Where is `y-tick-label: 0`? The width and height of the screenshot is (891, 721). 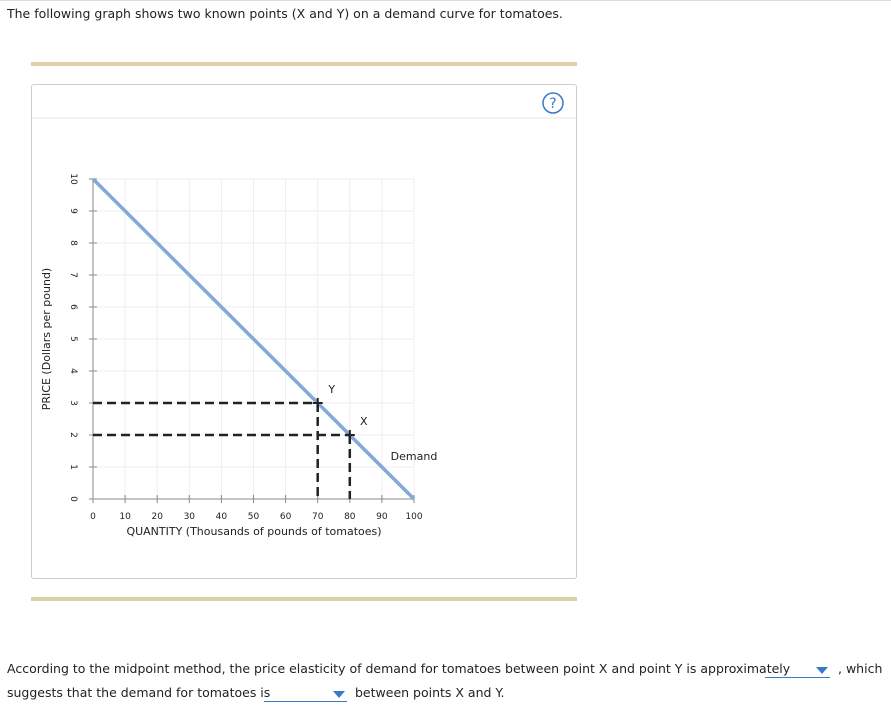
y-tick-label: 0 is located at coordinates (73, 499).